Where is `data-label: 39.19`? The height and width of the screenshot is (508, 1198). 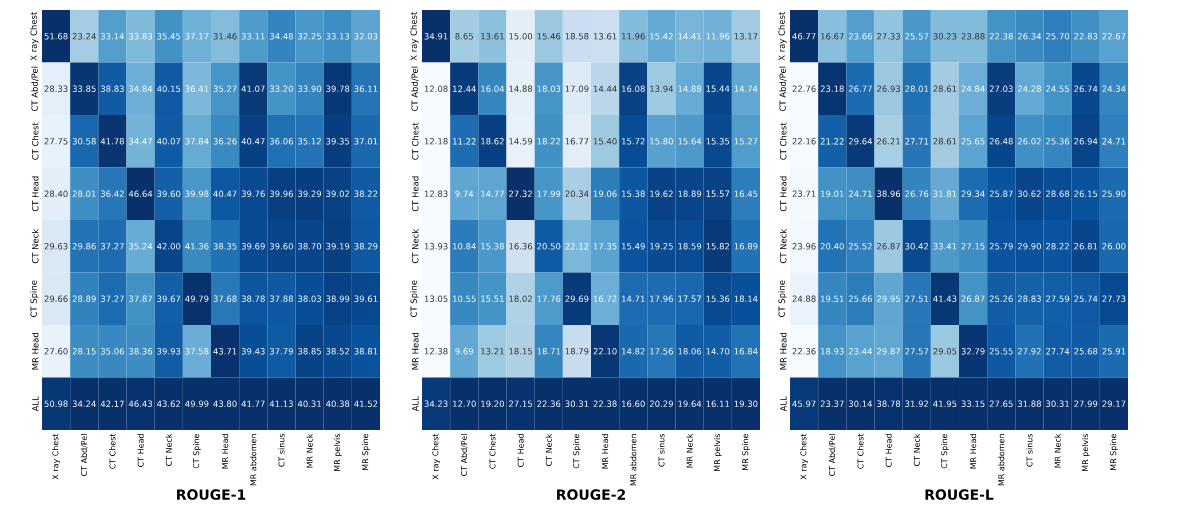
data-label: 39.19 is located at coordinates (338, 246).